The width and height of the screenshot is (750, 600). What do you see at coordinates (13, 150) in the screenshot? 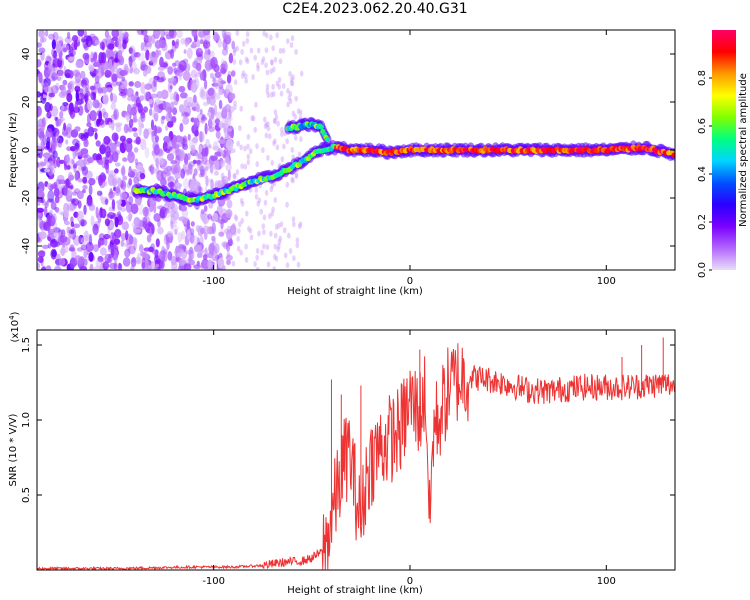
I see `y-axis-label: Frequency (Hz)` at bounding box center [13, 150].